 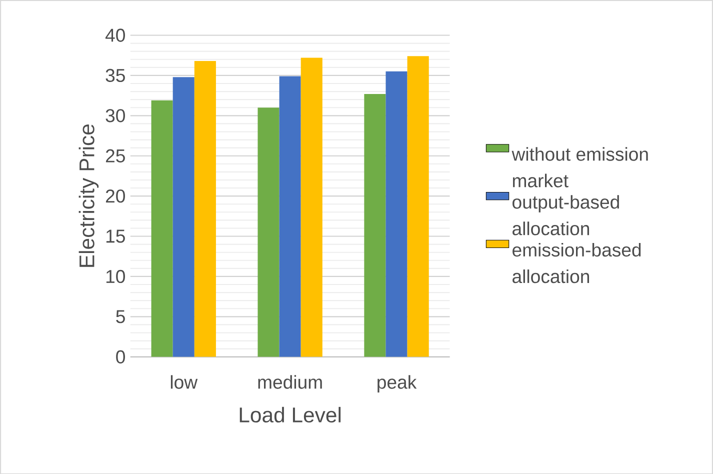 I want to click on y-tick-label: 15, so click(x=115, y=236).